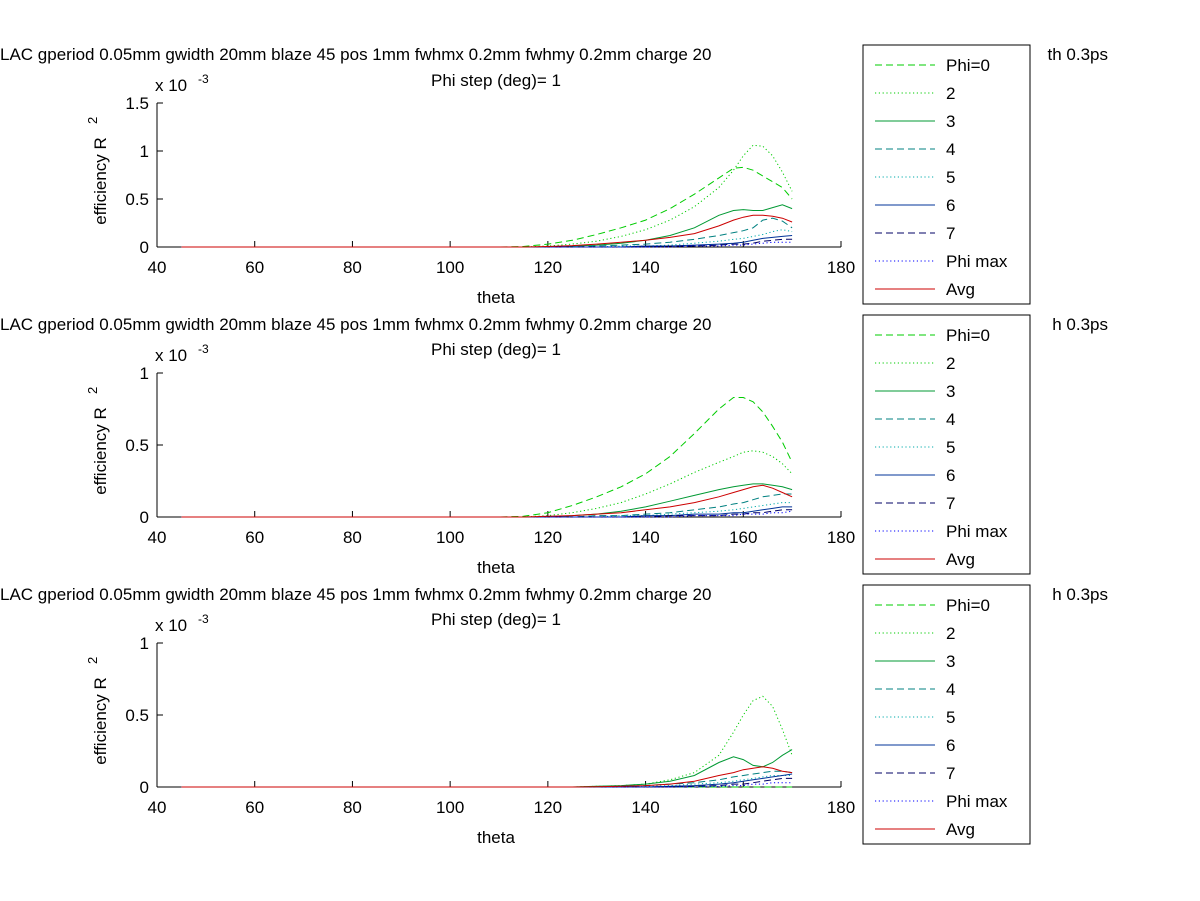 The width and height of the screenshot is (1200, 901). I want to click on x-tick-label: 180, so click(841, 267).